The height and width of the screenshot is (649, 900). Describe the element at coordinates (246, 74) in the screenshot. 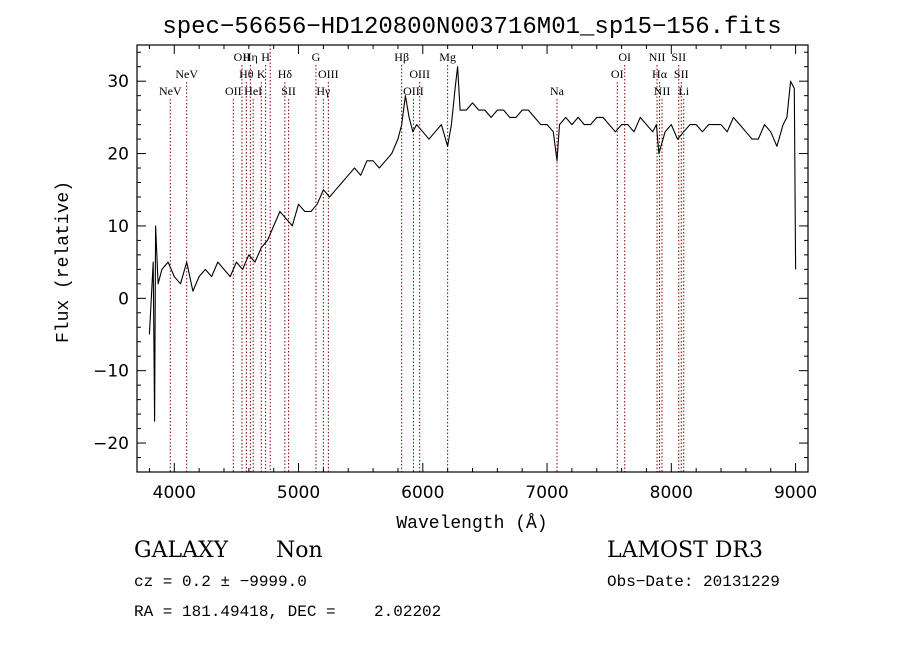

I see `spectral-line-label: Hθ` at that location.